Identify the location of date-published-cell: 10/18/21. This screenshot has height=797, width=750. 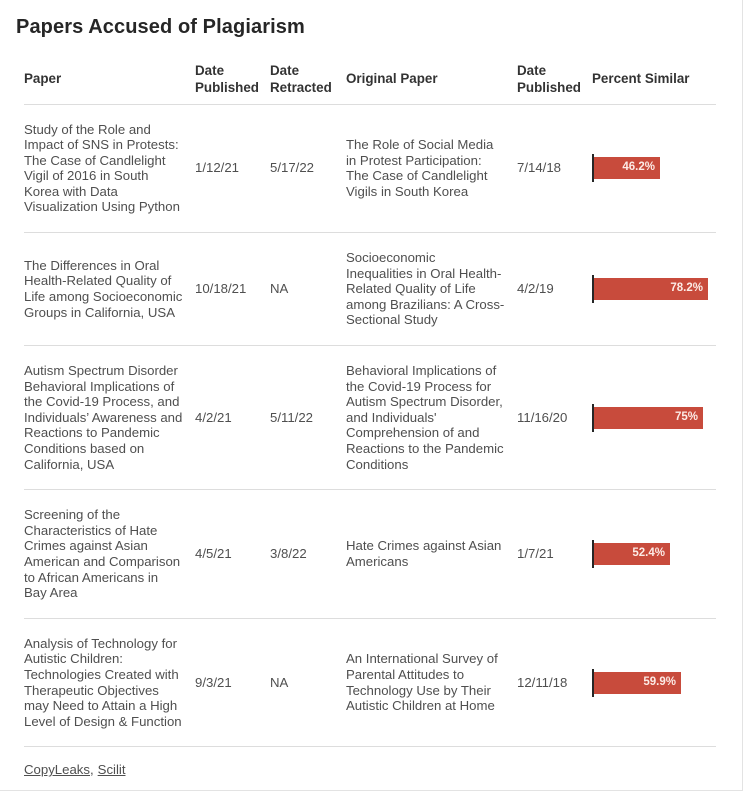
(221, 289).